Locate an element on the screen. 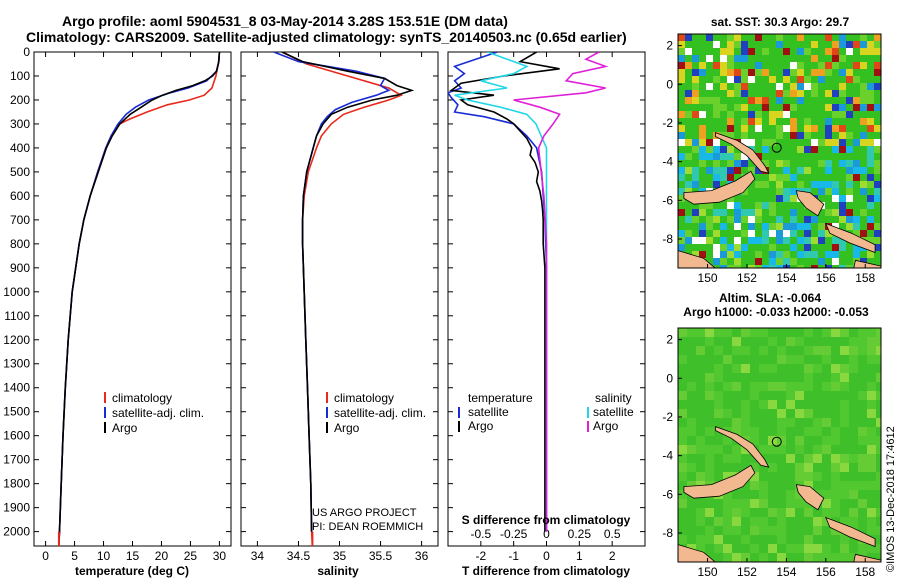 The height and width of the screenshot is (580, 900). sst-map-land is located at coordinates (779, 200).